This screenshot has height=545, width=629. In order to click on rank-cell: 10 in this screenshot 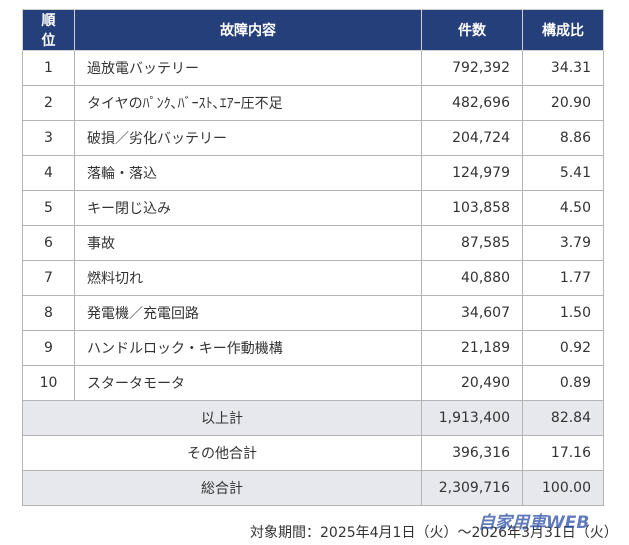, I will do `click(48, 383)`.